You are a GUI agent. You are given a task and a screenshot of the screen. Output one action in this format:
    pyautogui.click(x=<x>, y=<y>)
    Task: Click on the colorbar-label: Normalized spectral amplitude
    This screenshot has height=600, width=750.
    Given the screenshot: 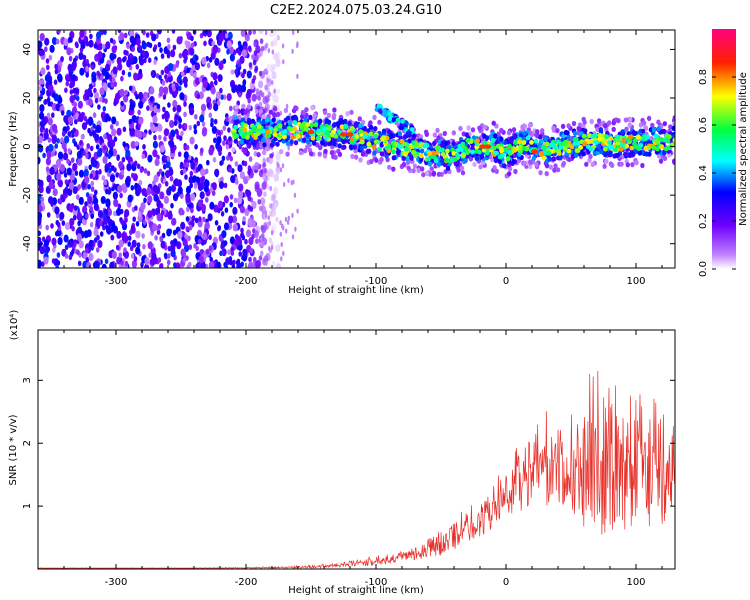 What is the action you would take?
    pyautogui.click(x=743, y=149)
    